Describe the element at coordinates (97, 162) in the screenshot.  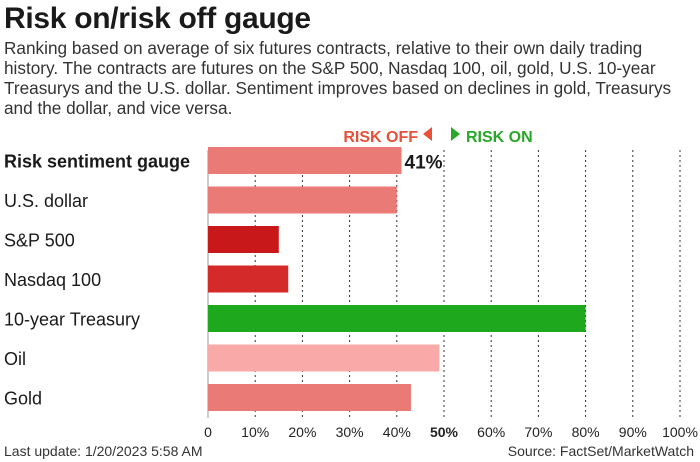
I see `category-label: Risk sentiment gauge` at that location.